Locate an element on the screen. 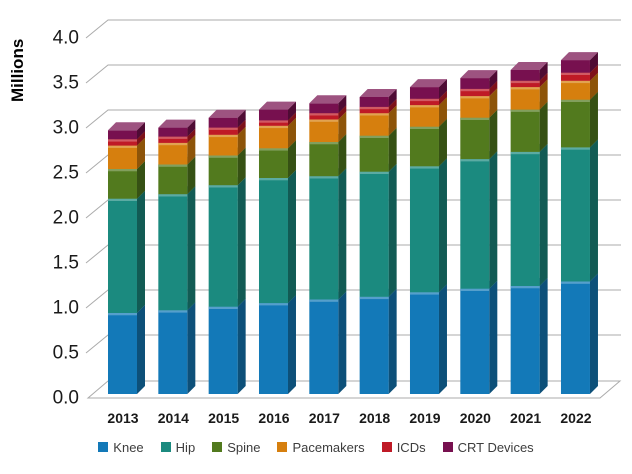 The width and height of the screenshot is (632, 474). bar-segment-2017-hip is located at coordinates (328, 234).